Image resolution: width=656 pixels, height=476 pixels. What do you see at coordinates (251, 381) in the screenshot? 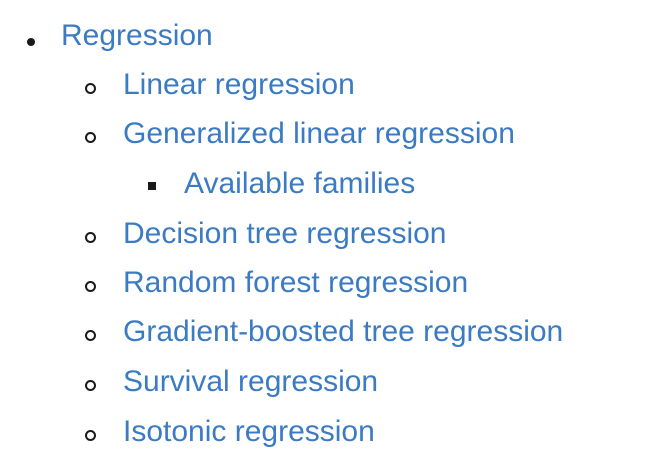
I see `link-survival-regression: Survival regression` at bounding box center [251, 381].